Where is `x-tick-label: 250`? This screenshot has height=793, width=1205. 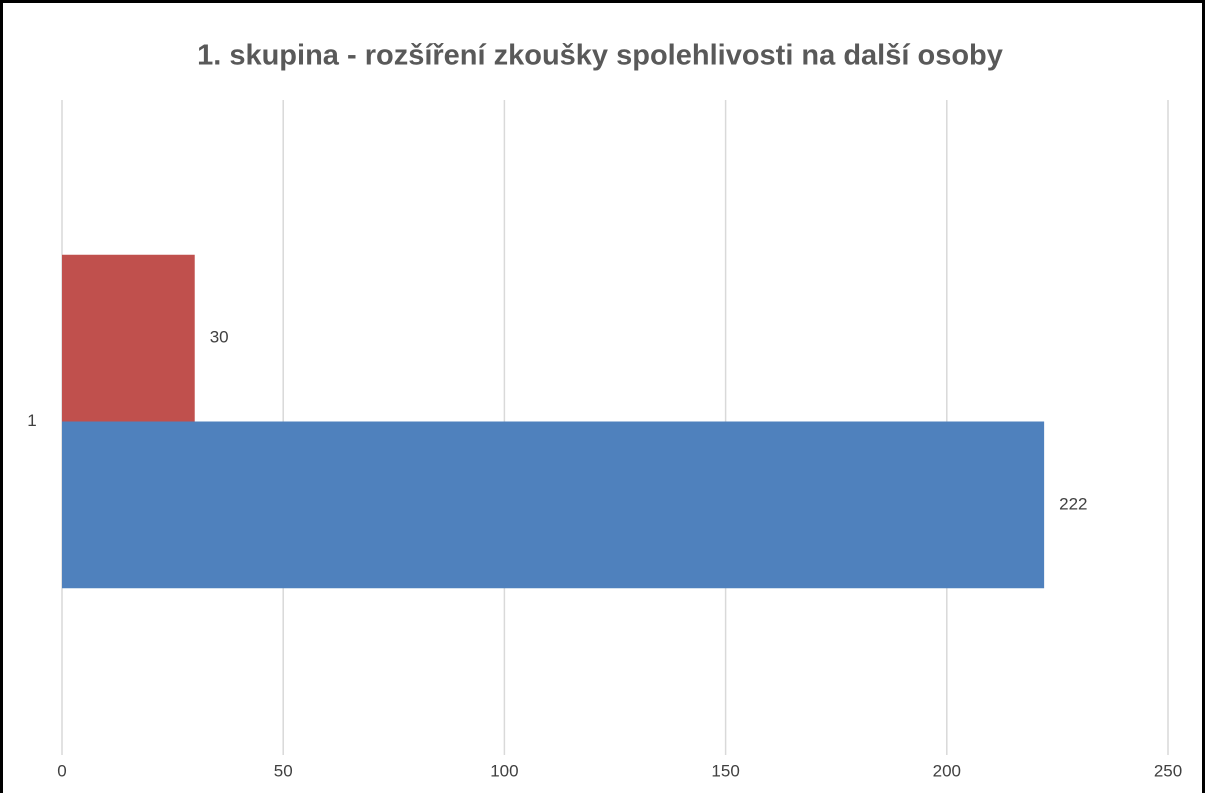
x-tick-label: 250 is located at coordinates (1168, 770).